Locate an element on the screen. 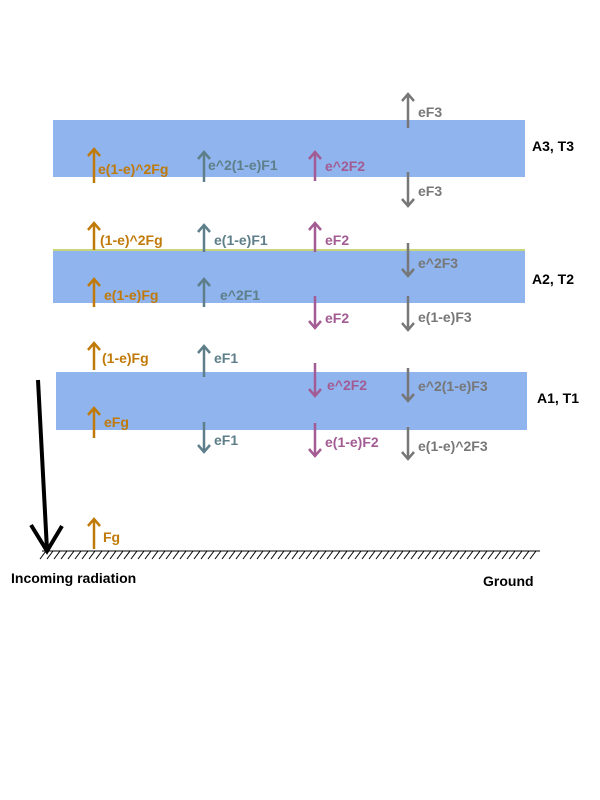 Image resolution: width=600 pixels, height=800 pixels. arrow-e-sq-f1: e^2F1 is located at coordinates (228, 292).